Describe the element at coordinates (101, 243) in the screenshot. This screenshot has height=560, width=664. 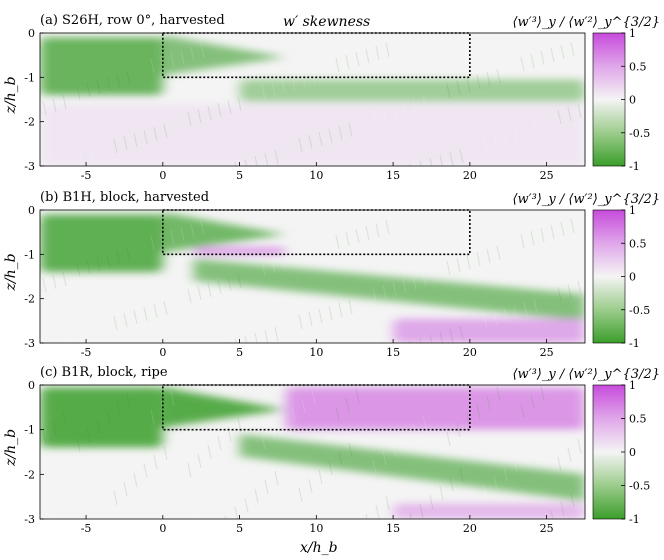
I see `p1-region-upstream-band` at that location.